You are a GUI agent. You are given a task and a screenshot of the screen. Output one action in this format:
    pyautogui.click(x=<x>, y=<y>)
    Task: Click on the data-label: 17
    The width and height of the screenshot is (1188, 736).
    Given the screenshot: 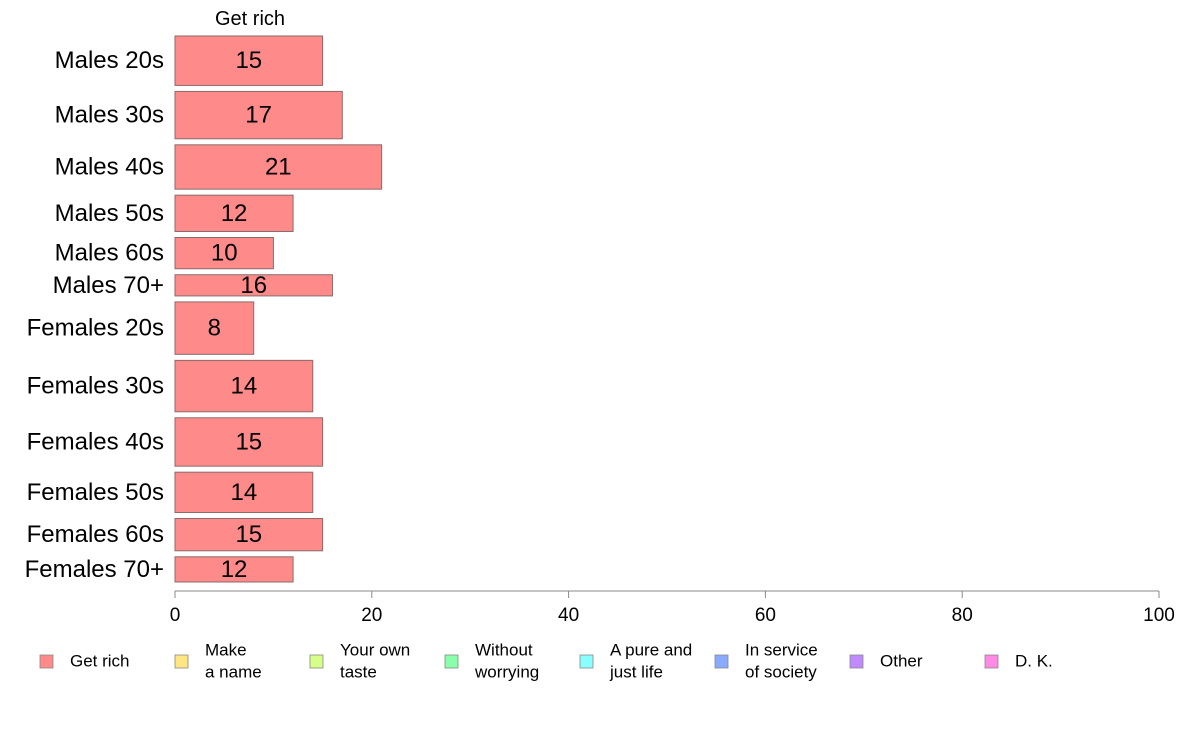 What is the action you would take?
    pyautogui.click(x=258, y=115)
    